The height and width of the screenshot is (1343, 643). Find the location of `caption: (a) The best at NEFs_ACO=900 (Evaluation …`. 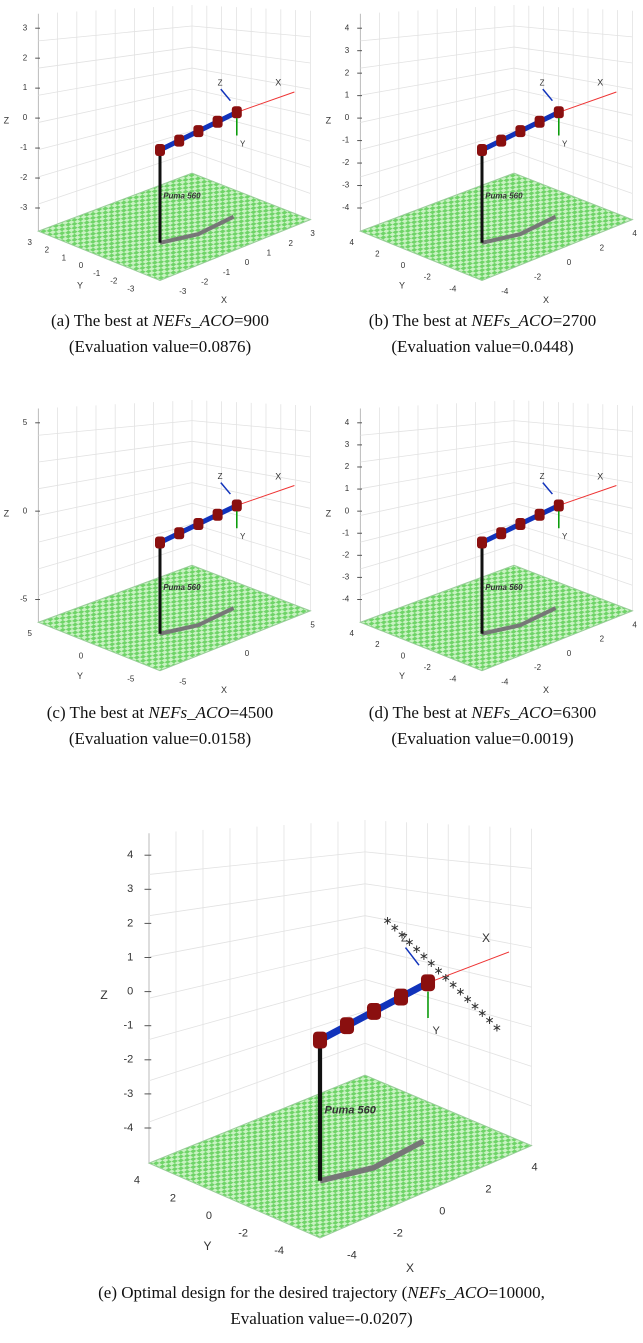

caption: (a) The best at NEFs_ACO=900 (Evaluation … is located at coordinates (160, 334).